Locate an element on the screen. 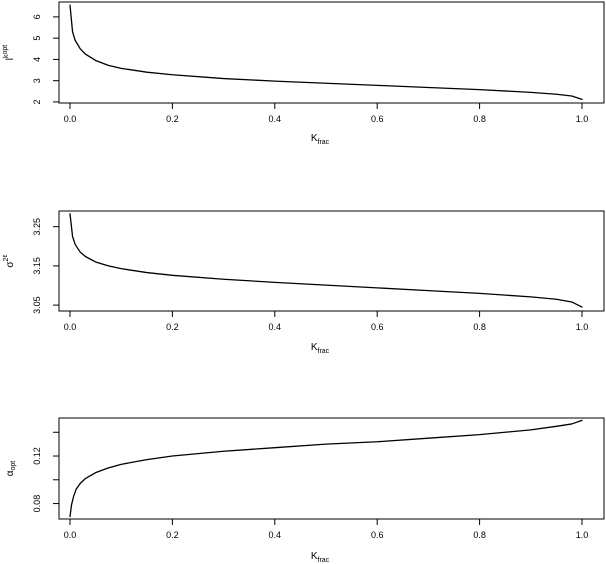 The height and width of the screenshot is (564, 606). x-tick-label-1-5: 1.0 is located at coordinates (582, 119).